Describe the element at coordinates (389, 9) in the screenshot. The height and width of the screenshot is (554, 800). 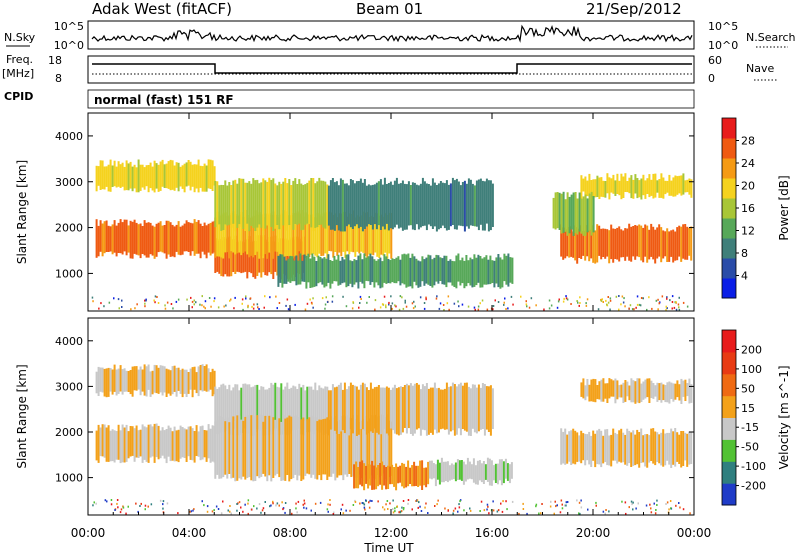
I see `beam-title: Beam 01` at that location.